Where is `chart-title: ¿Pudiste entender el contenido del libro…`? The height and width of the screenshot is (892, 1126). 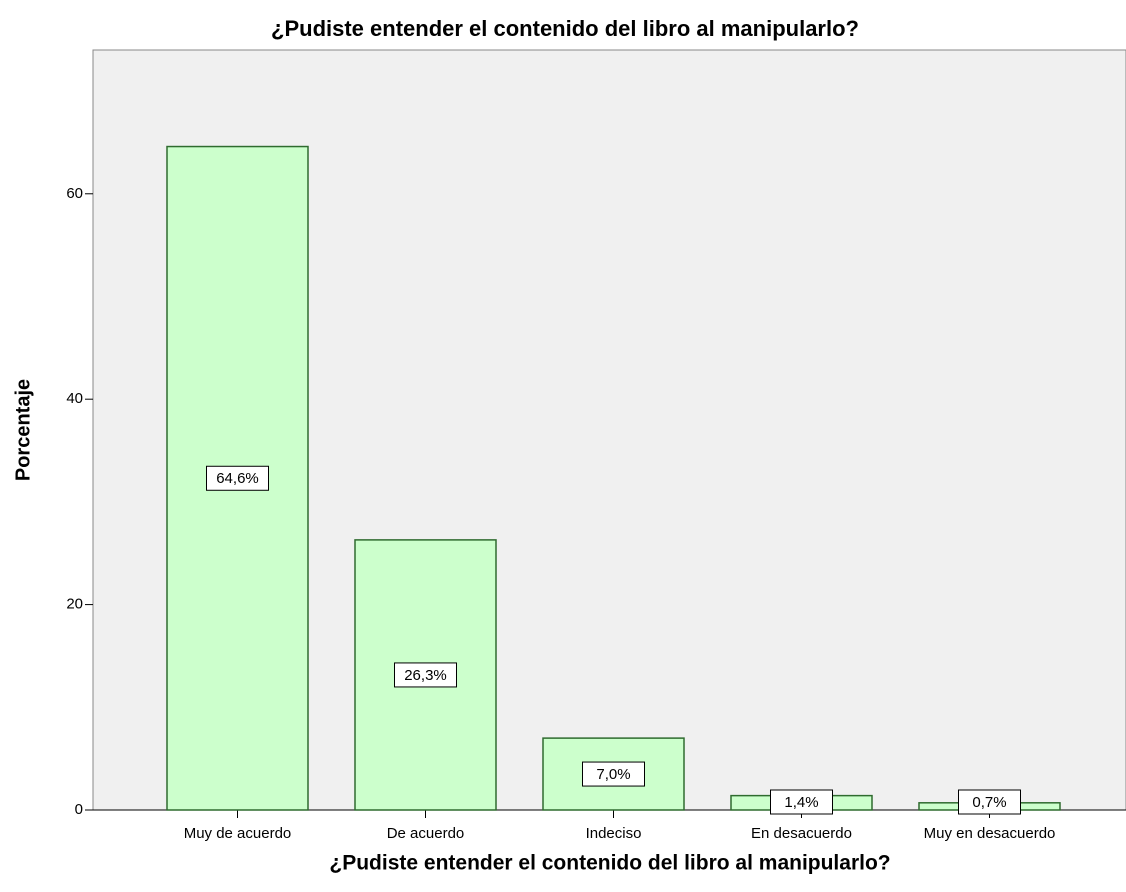 chart-title: ¿Pudiste entender el contenido del libro… is located at coordinates (565, 28).